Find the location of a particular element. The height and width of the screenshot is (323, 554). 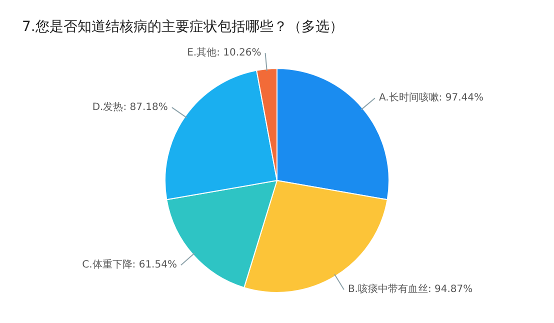

slice-label: A.长时间咳嗽: 97.44% is located at coordinates (431, 98).